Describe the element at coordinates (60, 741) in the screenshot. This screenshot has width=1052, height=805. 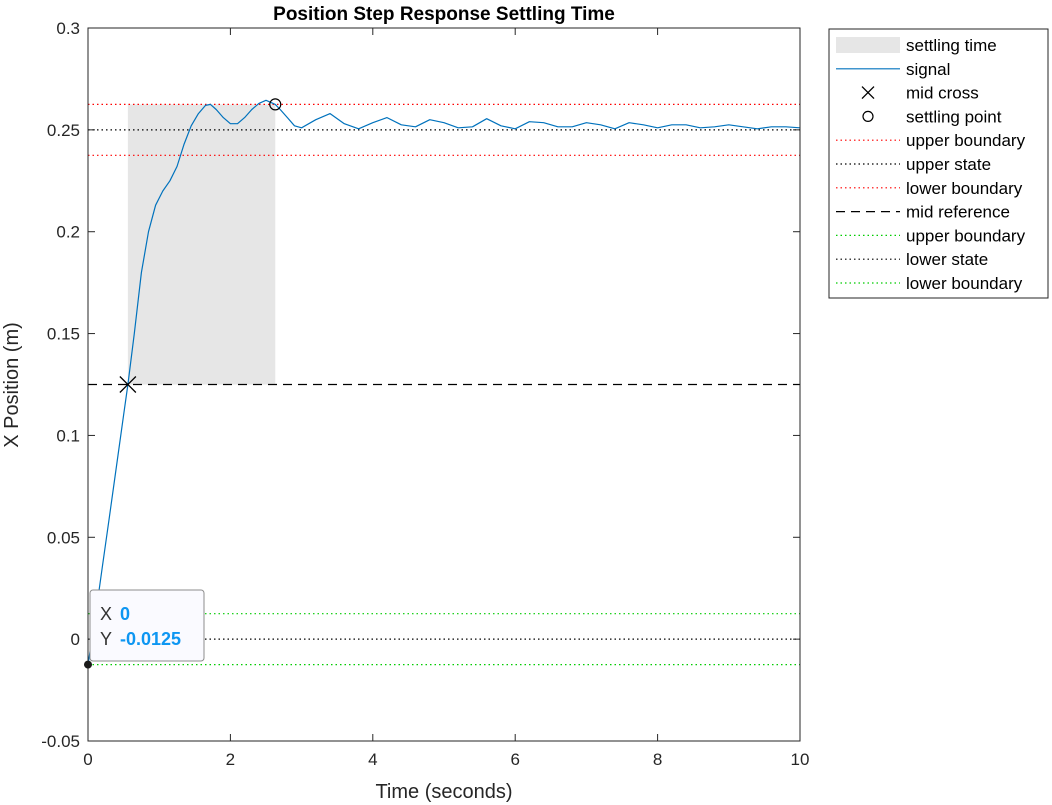
I see `y-tick-label-0: -0.05` at that location.